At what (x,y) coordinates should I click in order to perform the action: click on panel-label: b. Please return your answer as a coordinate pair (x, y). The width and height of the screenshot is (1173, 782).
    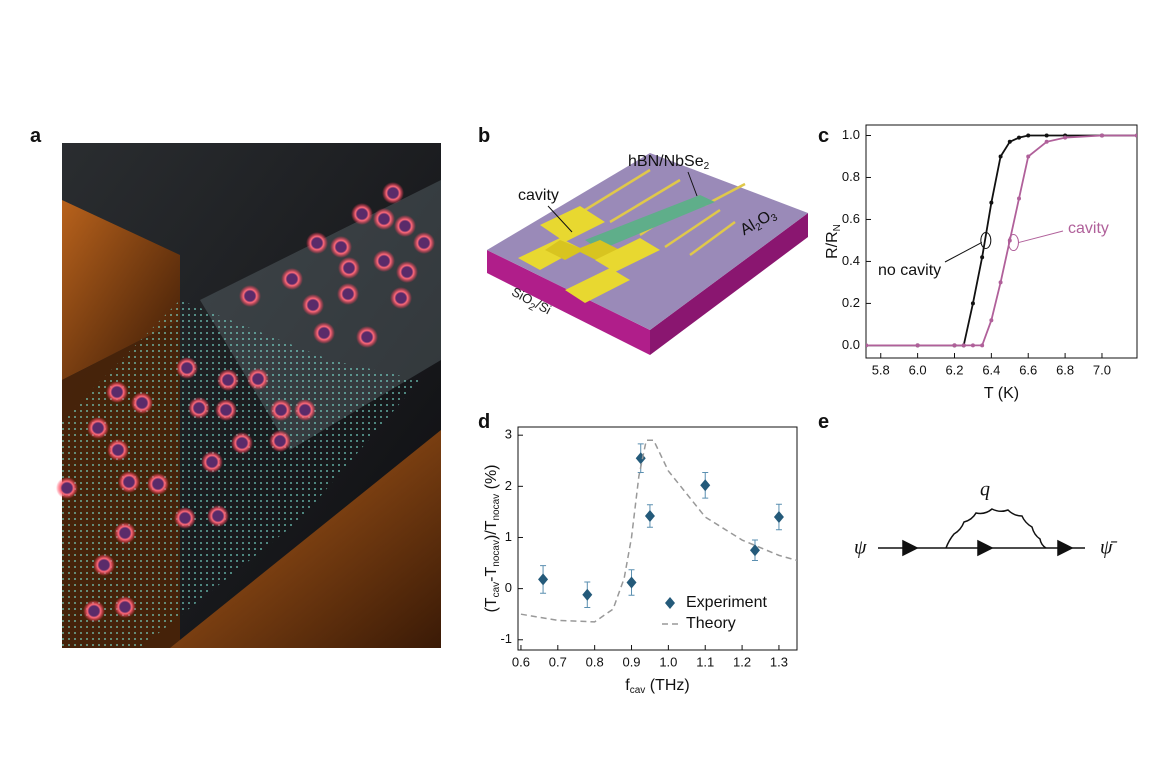
    Looking at the image, I should click on (484, 136).